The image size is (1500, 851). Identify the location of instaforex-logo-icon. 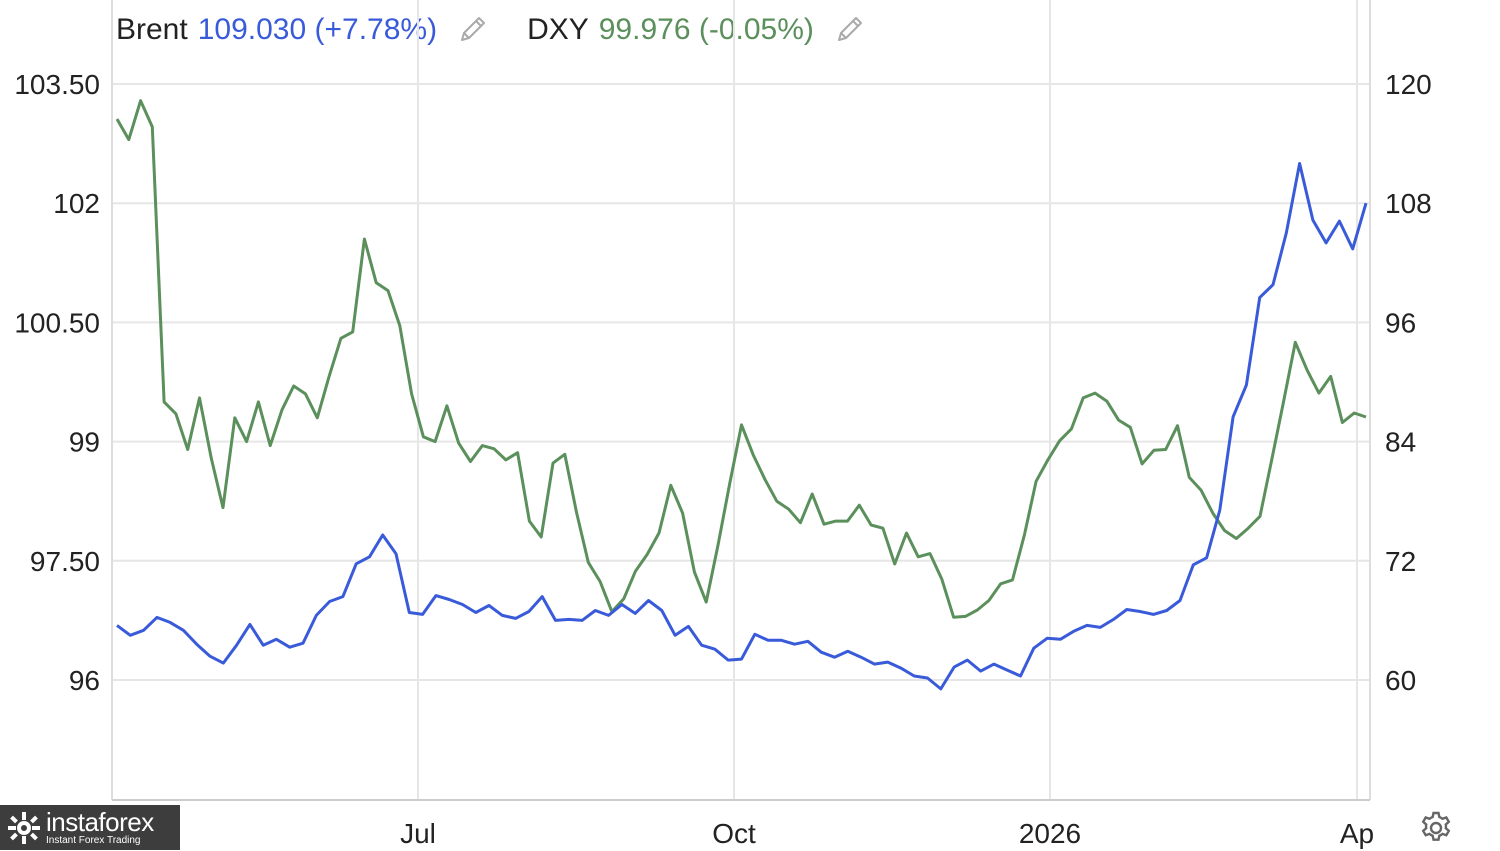
(24, 827).